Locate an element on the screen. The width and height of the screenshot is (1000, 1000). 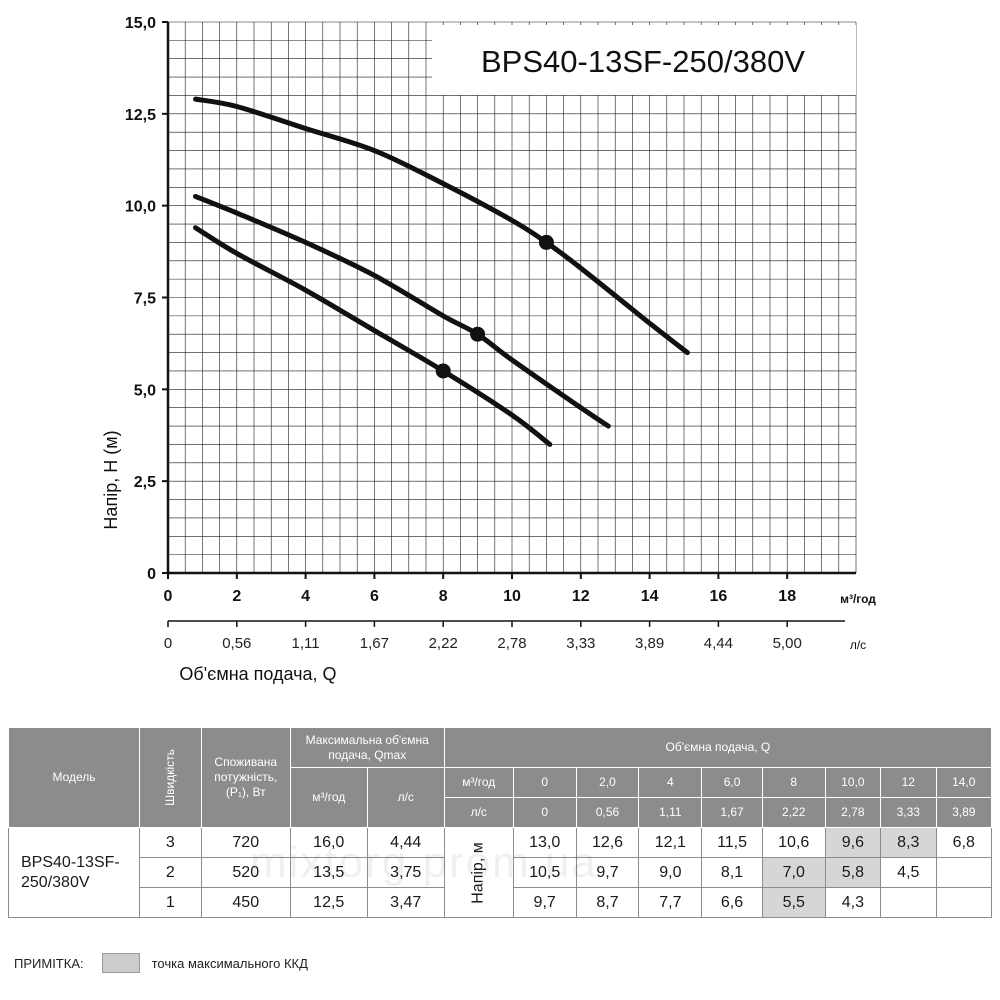
y-tick-label: 12,5 is located at coordinates (140, 115).